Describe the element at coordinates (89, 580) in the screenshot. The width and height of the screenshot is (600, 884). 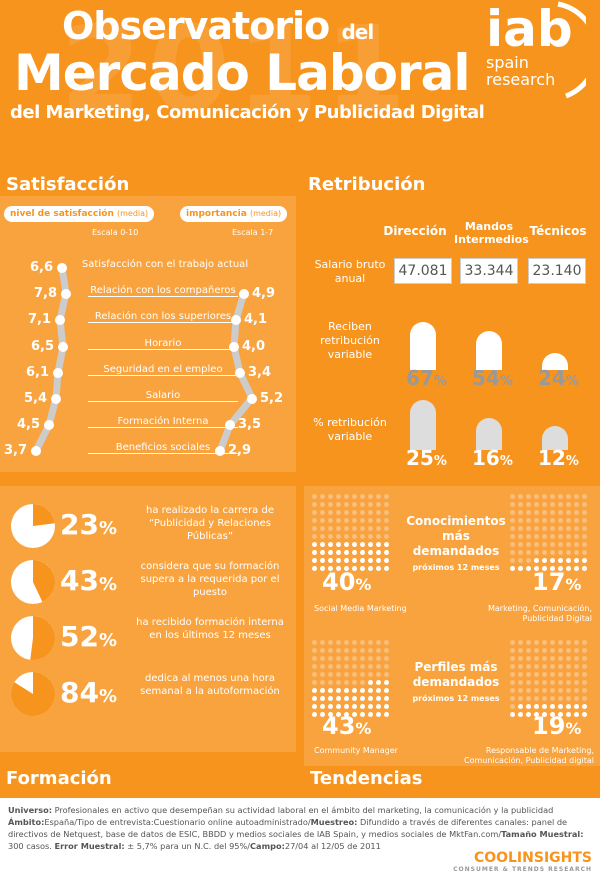
I see `formacion-value: 43%` at that location.